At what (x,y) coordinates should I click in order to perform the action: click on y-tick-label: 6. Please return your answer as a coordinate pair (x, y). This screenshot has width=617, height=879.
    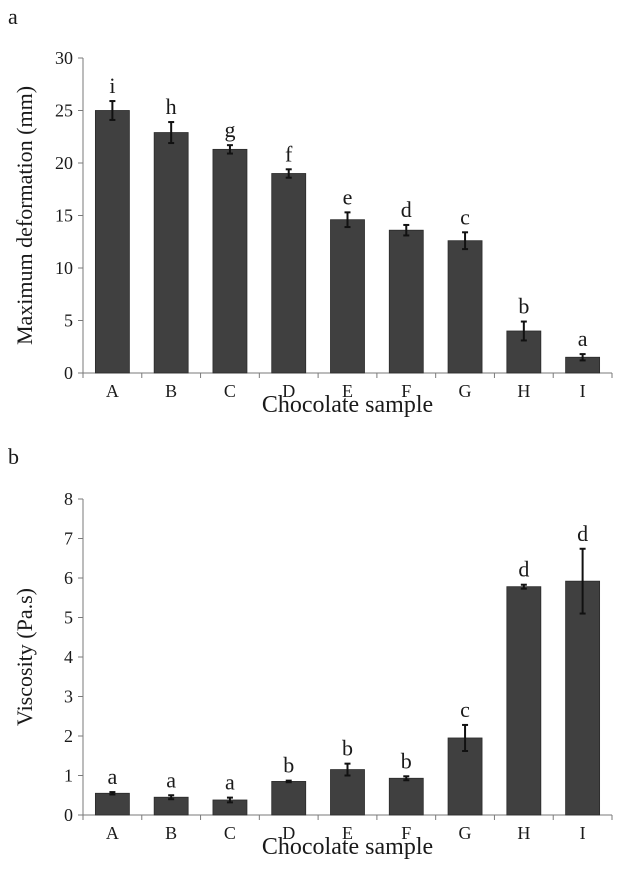
    Looking at the image, I should click on (68, 578).